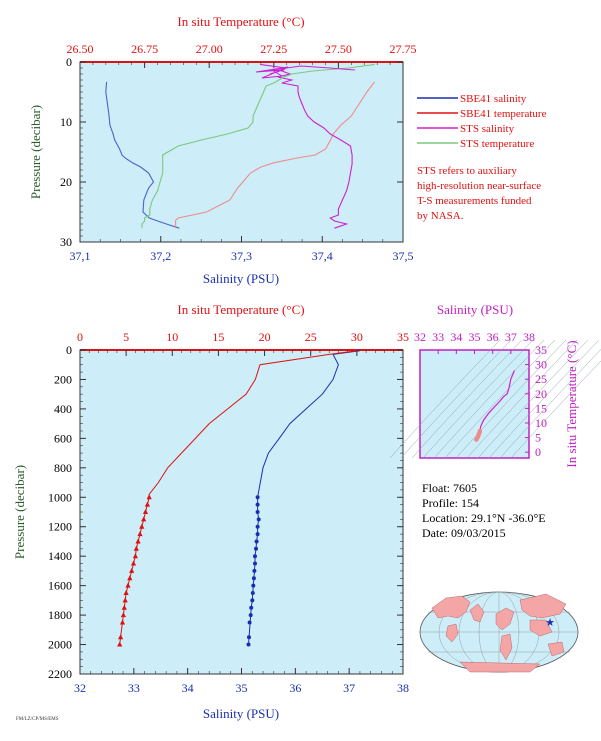 The width and height of the screenshot is (601, 741). Describe the element at coordinates (511, 337) in the screenshot. I see `ts-salinity-tick-label: 37` at that location.